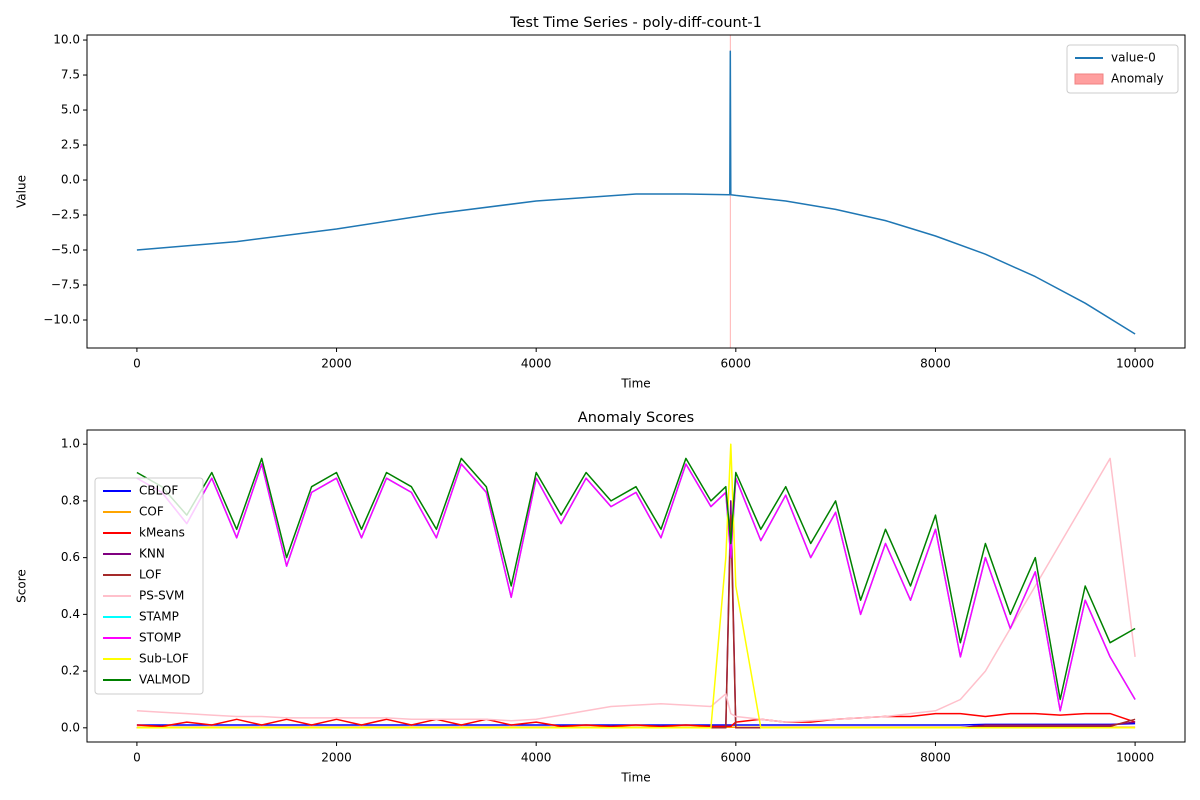 Image resolution: width=1200 pixels, height=800 pixels. Describe the element at coordinates (66, 40) in the screenshot. I see `y-tick-label: 10.0` at that location.